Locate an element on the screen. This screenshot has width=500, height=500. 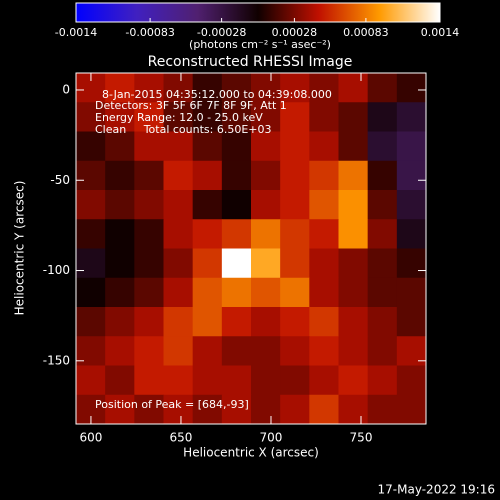
colorbar-tick-label: -0.00083 is located at coordinates (149, 32).